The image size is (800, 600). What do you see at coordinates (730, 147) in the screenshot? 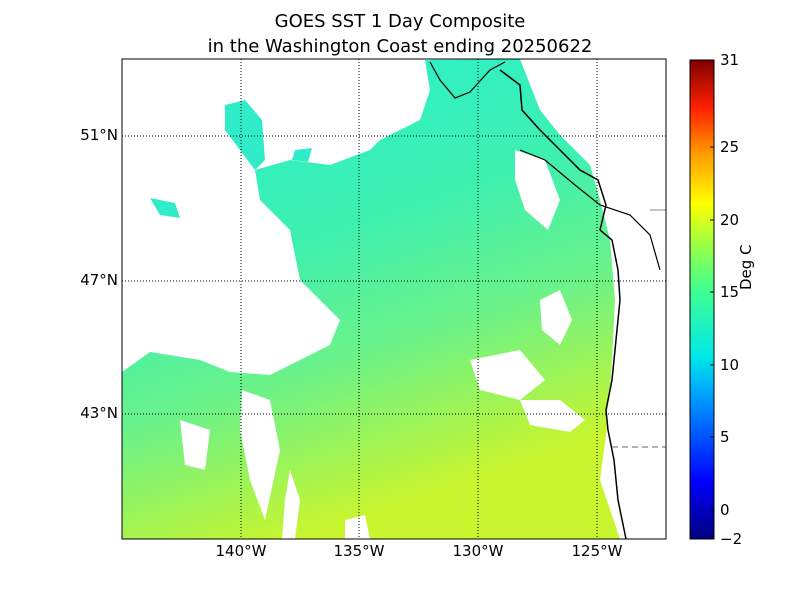
I see `colorbar-tick-25: 25` at bounding box center [730, 147].